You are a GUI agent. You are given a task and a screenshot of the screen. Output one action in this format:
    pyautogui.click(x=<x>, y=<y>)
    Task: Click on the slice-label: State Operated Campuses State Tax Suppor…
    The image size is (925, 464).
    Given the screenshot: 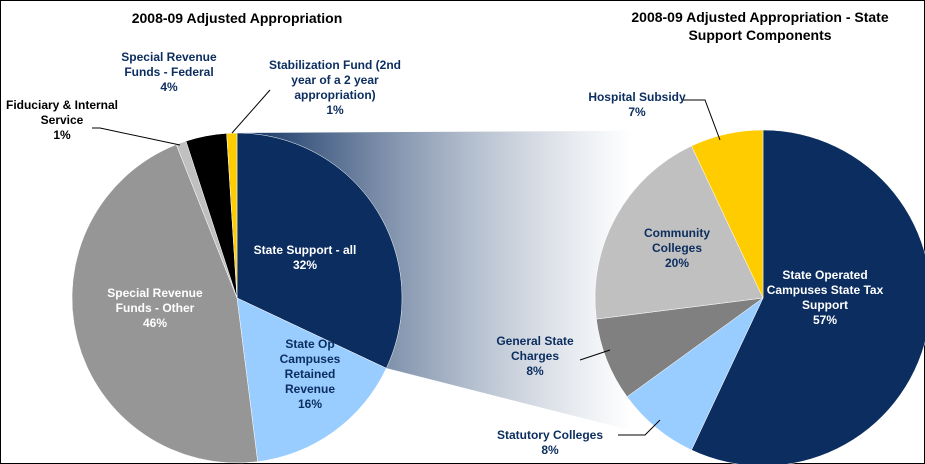 What is the action you would take?
    pyautogui.click(x=825, y=298)
    